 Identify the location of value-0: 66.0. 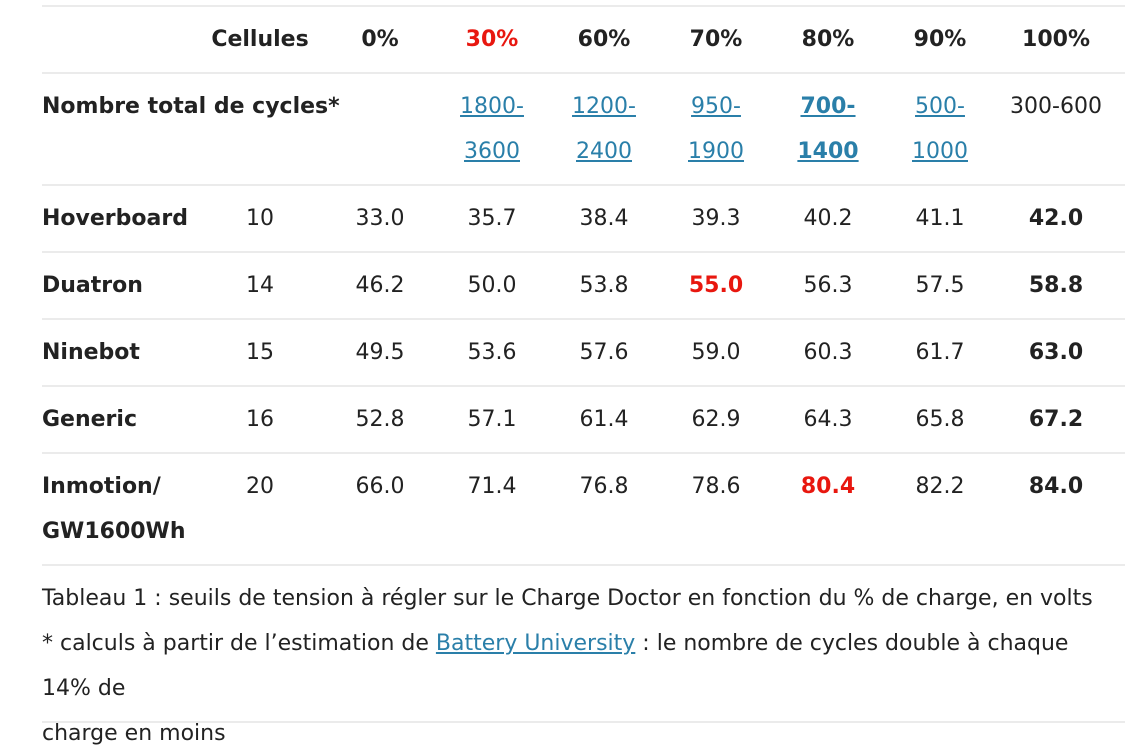
(380, 486).